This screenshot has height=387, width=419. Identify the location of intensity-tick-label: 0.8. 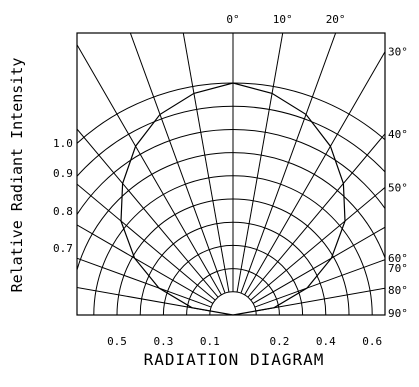
(63, 211).